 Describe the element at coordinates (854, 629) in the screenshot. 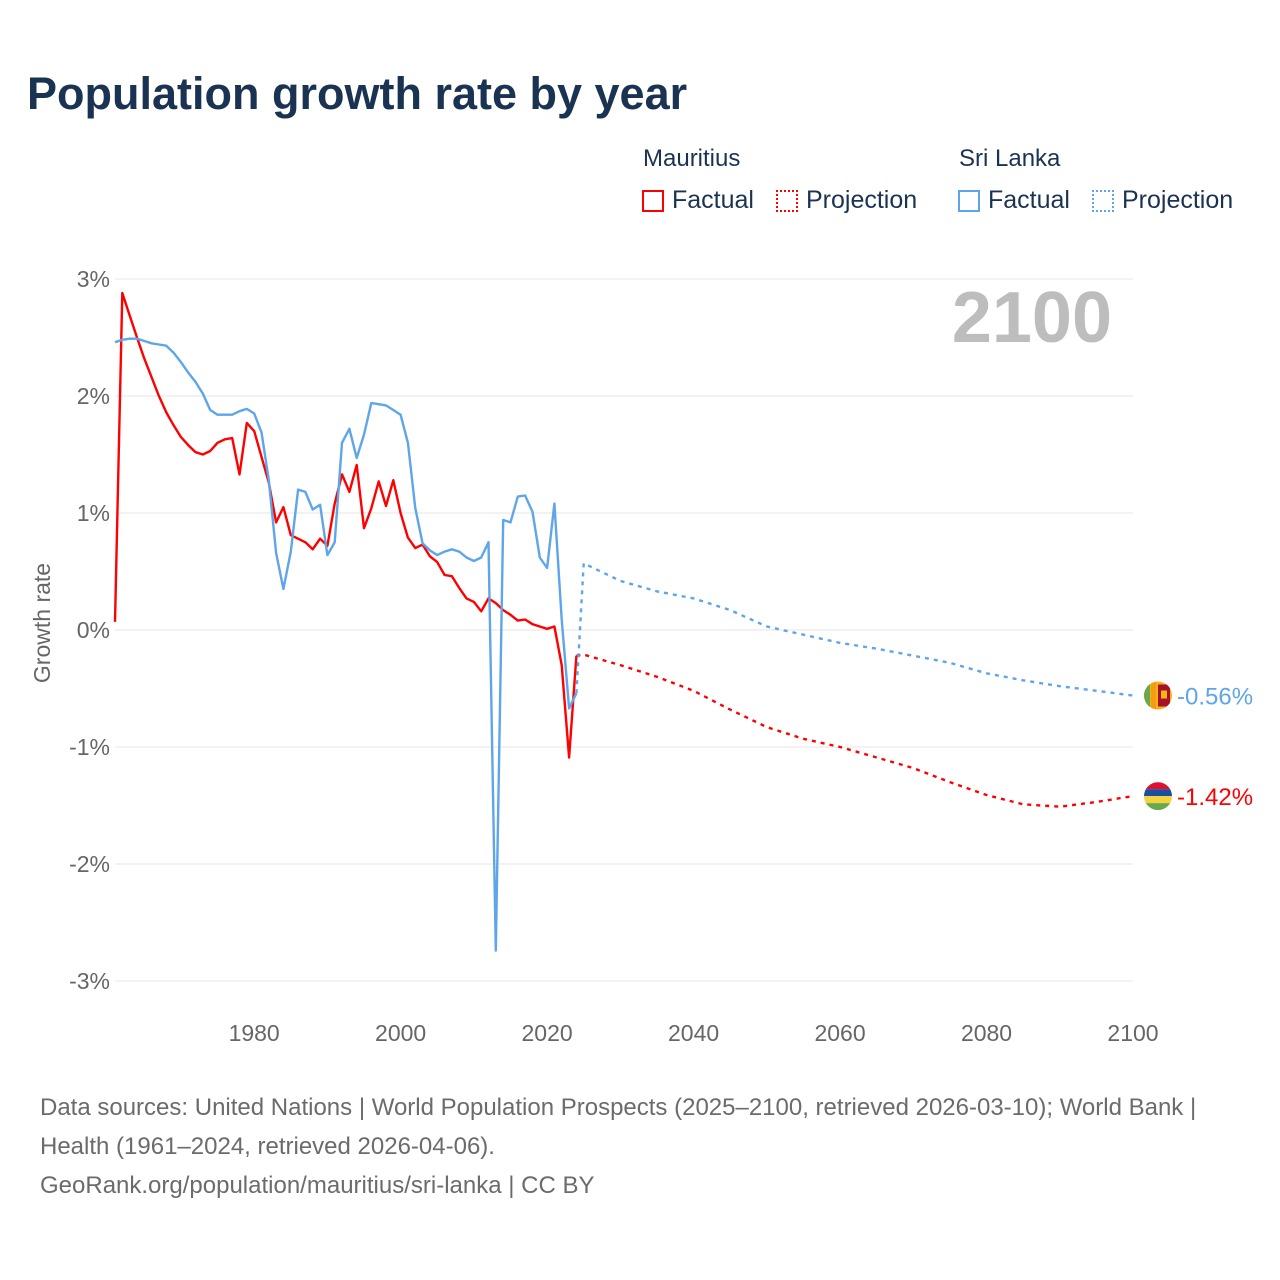

I see `series-line-sri-lanka-projection` at that location.